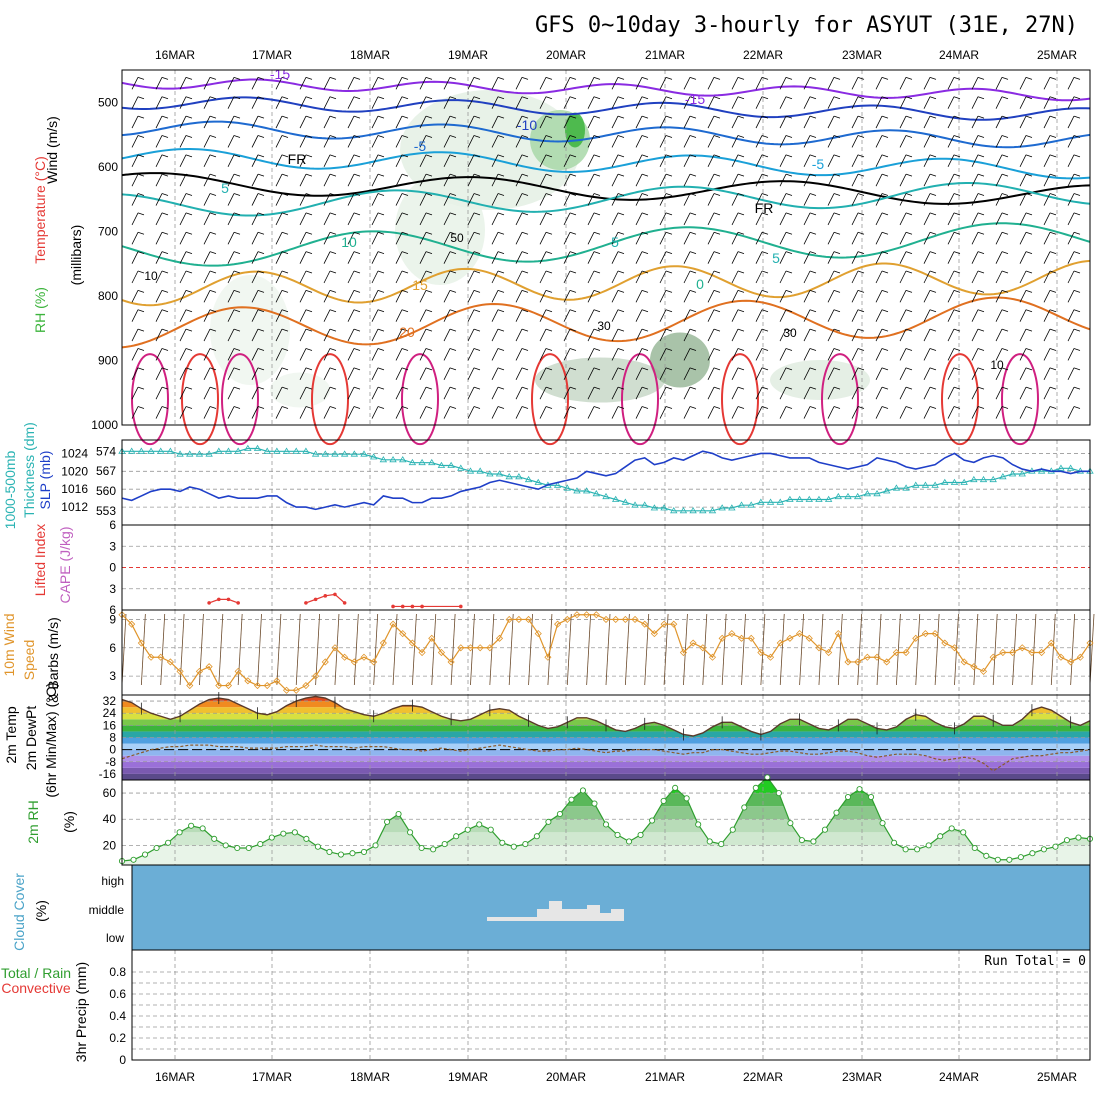 The image size is (1100, 1100). I want to click on y-tick-label: 20, so click(110, 845).